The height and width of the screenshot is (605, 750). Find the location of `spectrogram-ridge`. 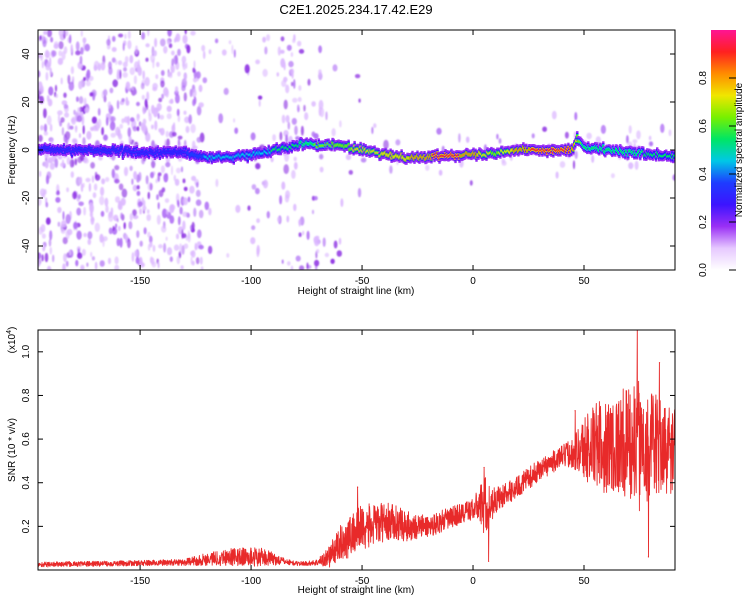

spectrogram-ridge is located at coordinates (356, 148).